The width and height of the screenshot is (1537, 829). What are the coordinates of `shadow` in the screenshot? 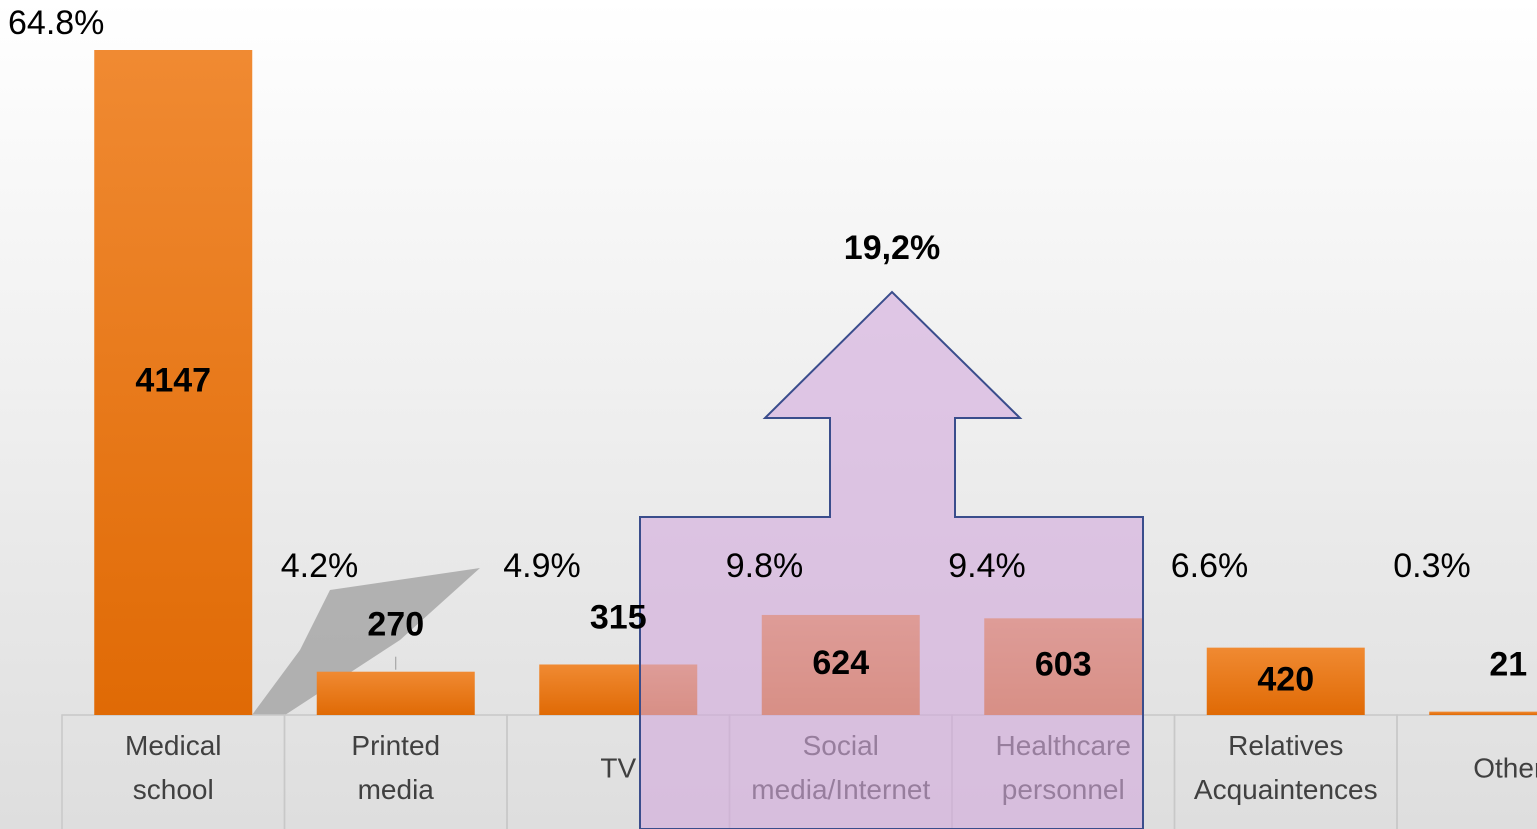 It's located at (366, 641).